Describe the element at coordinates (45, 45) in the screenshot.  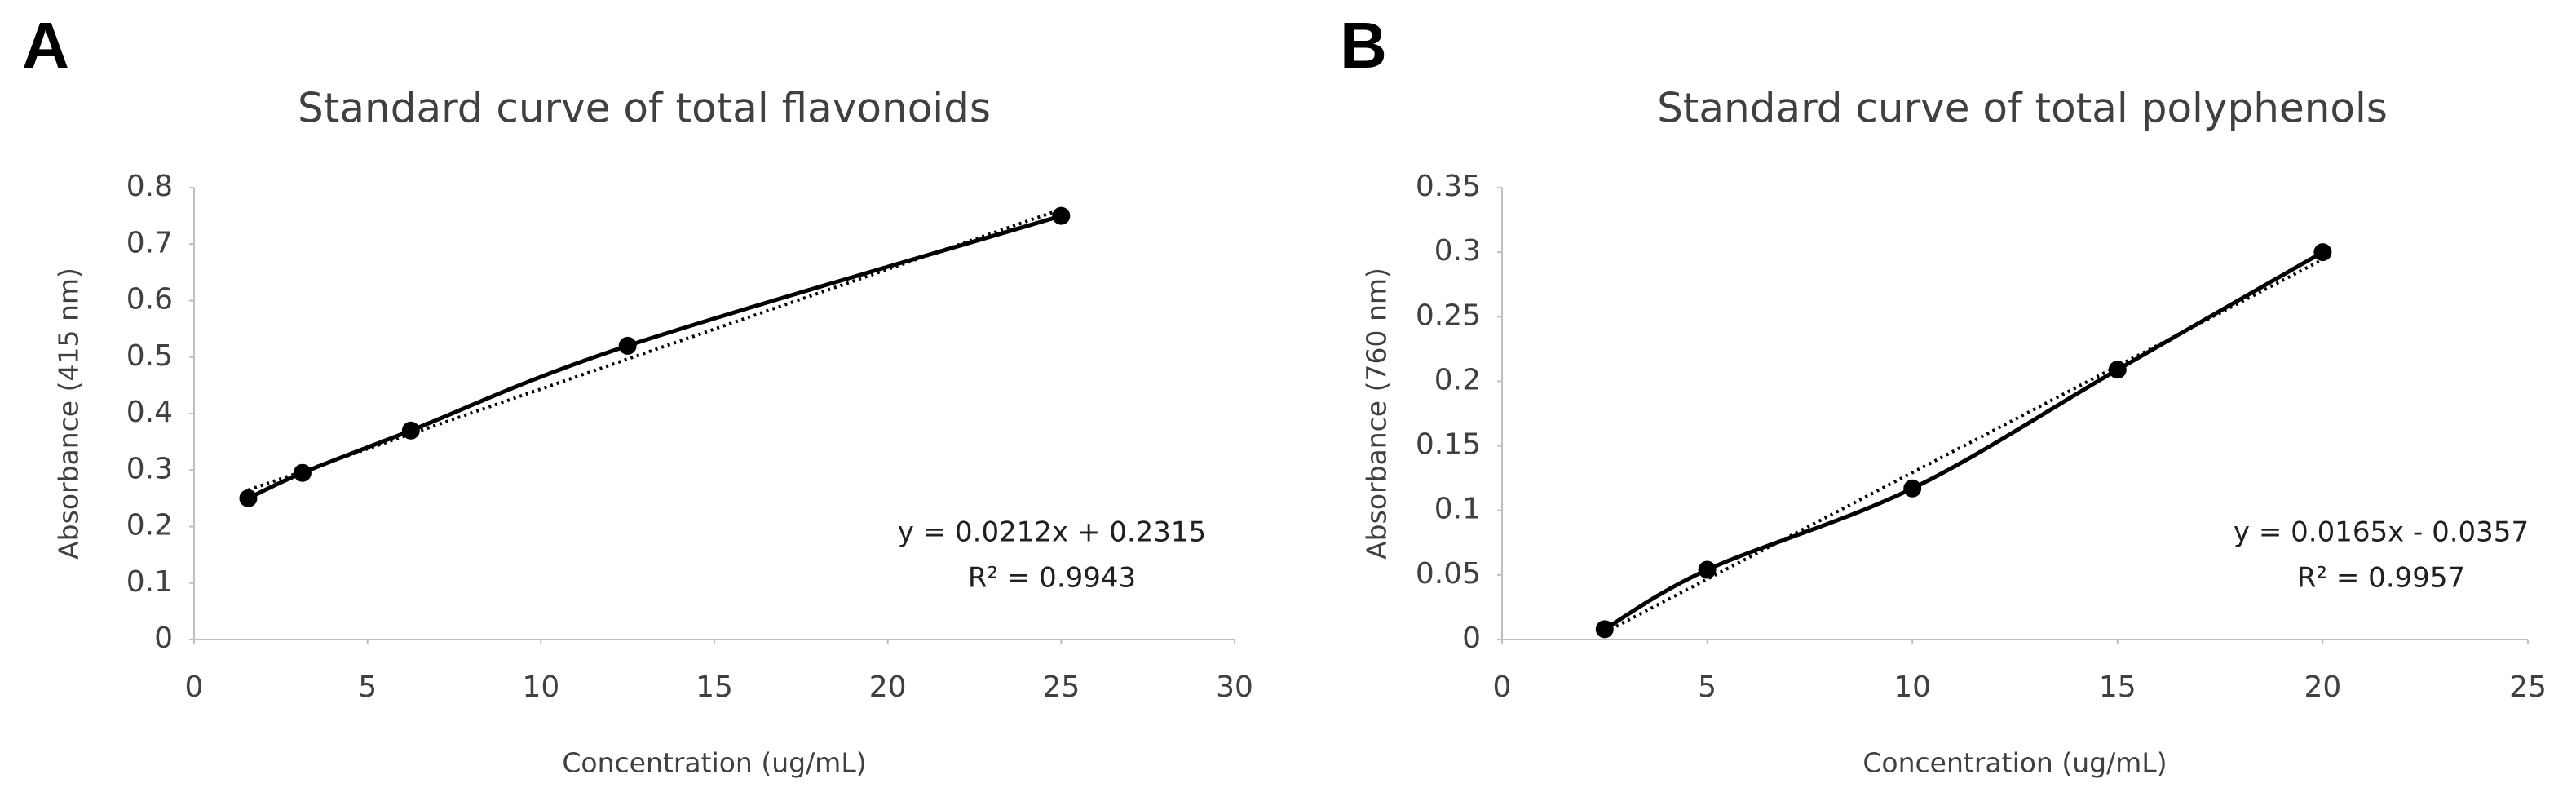
I see `panel-label: A` at that location.